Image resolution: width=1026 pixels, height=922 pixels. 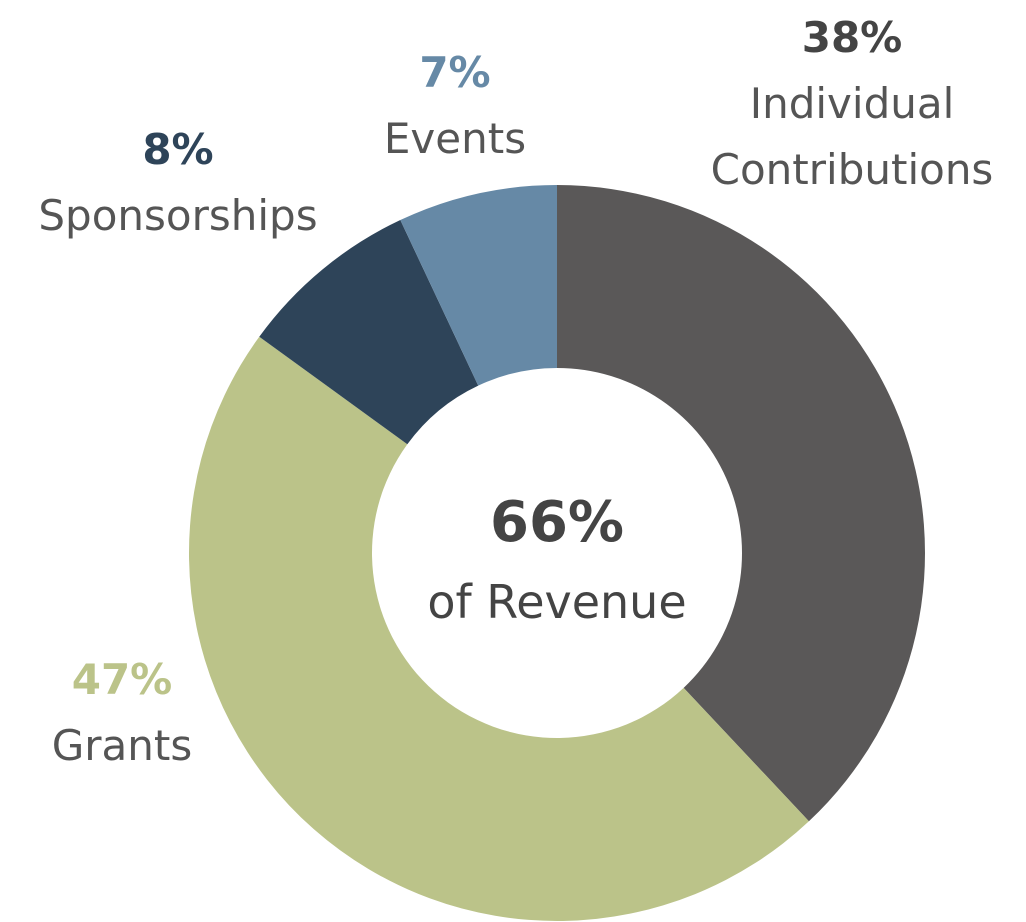 What do you see at coordinates (122, 713) in the screenshot?
I see `slice-label: 47% Grants` at bounding box center [122, 713].